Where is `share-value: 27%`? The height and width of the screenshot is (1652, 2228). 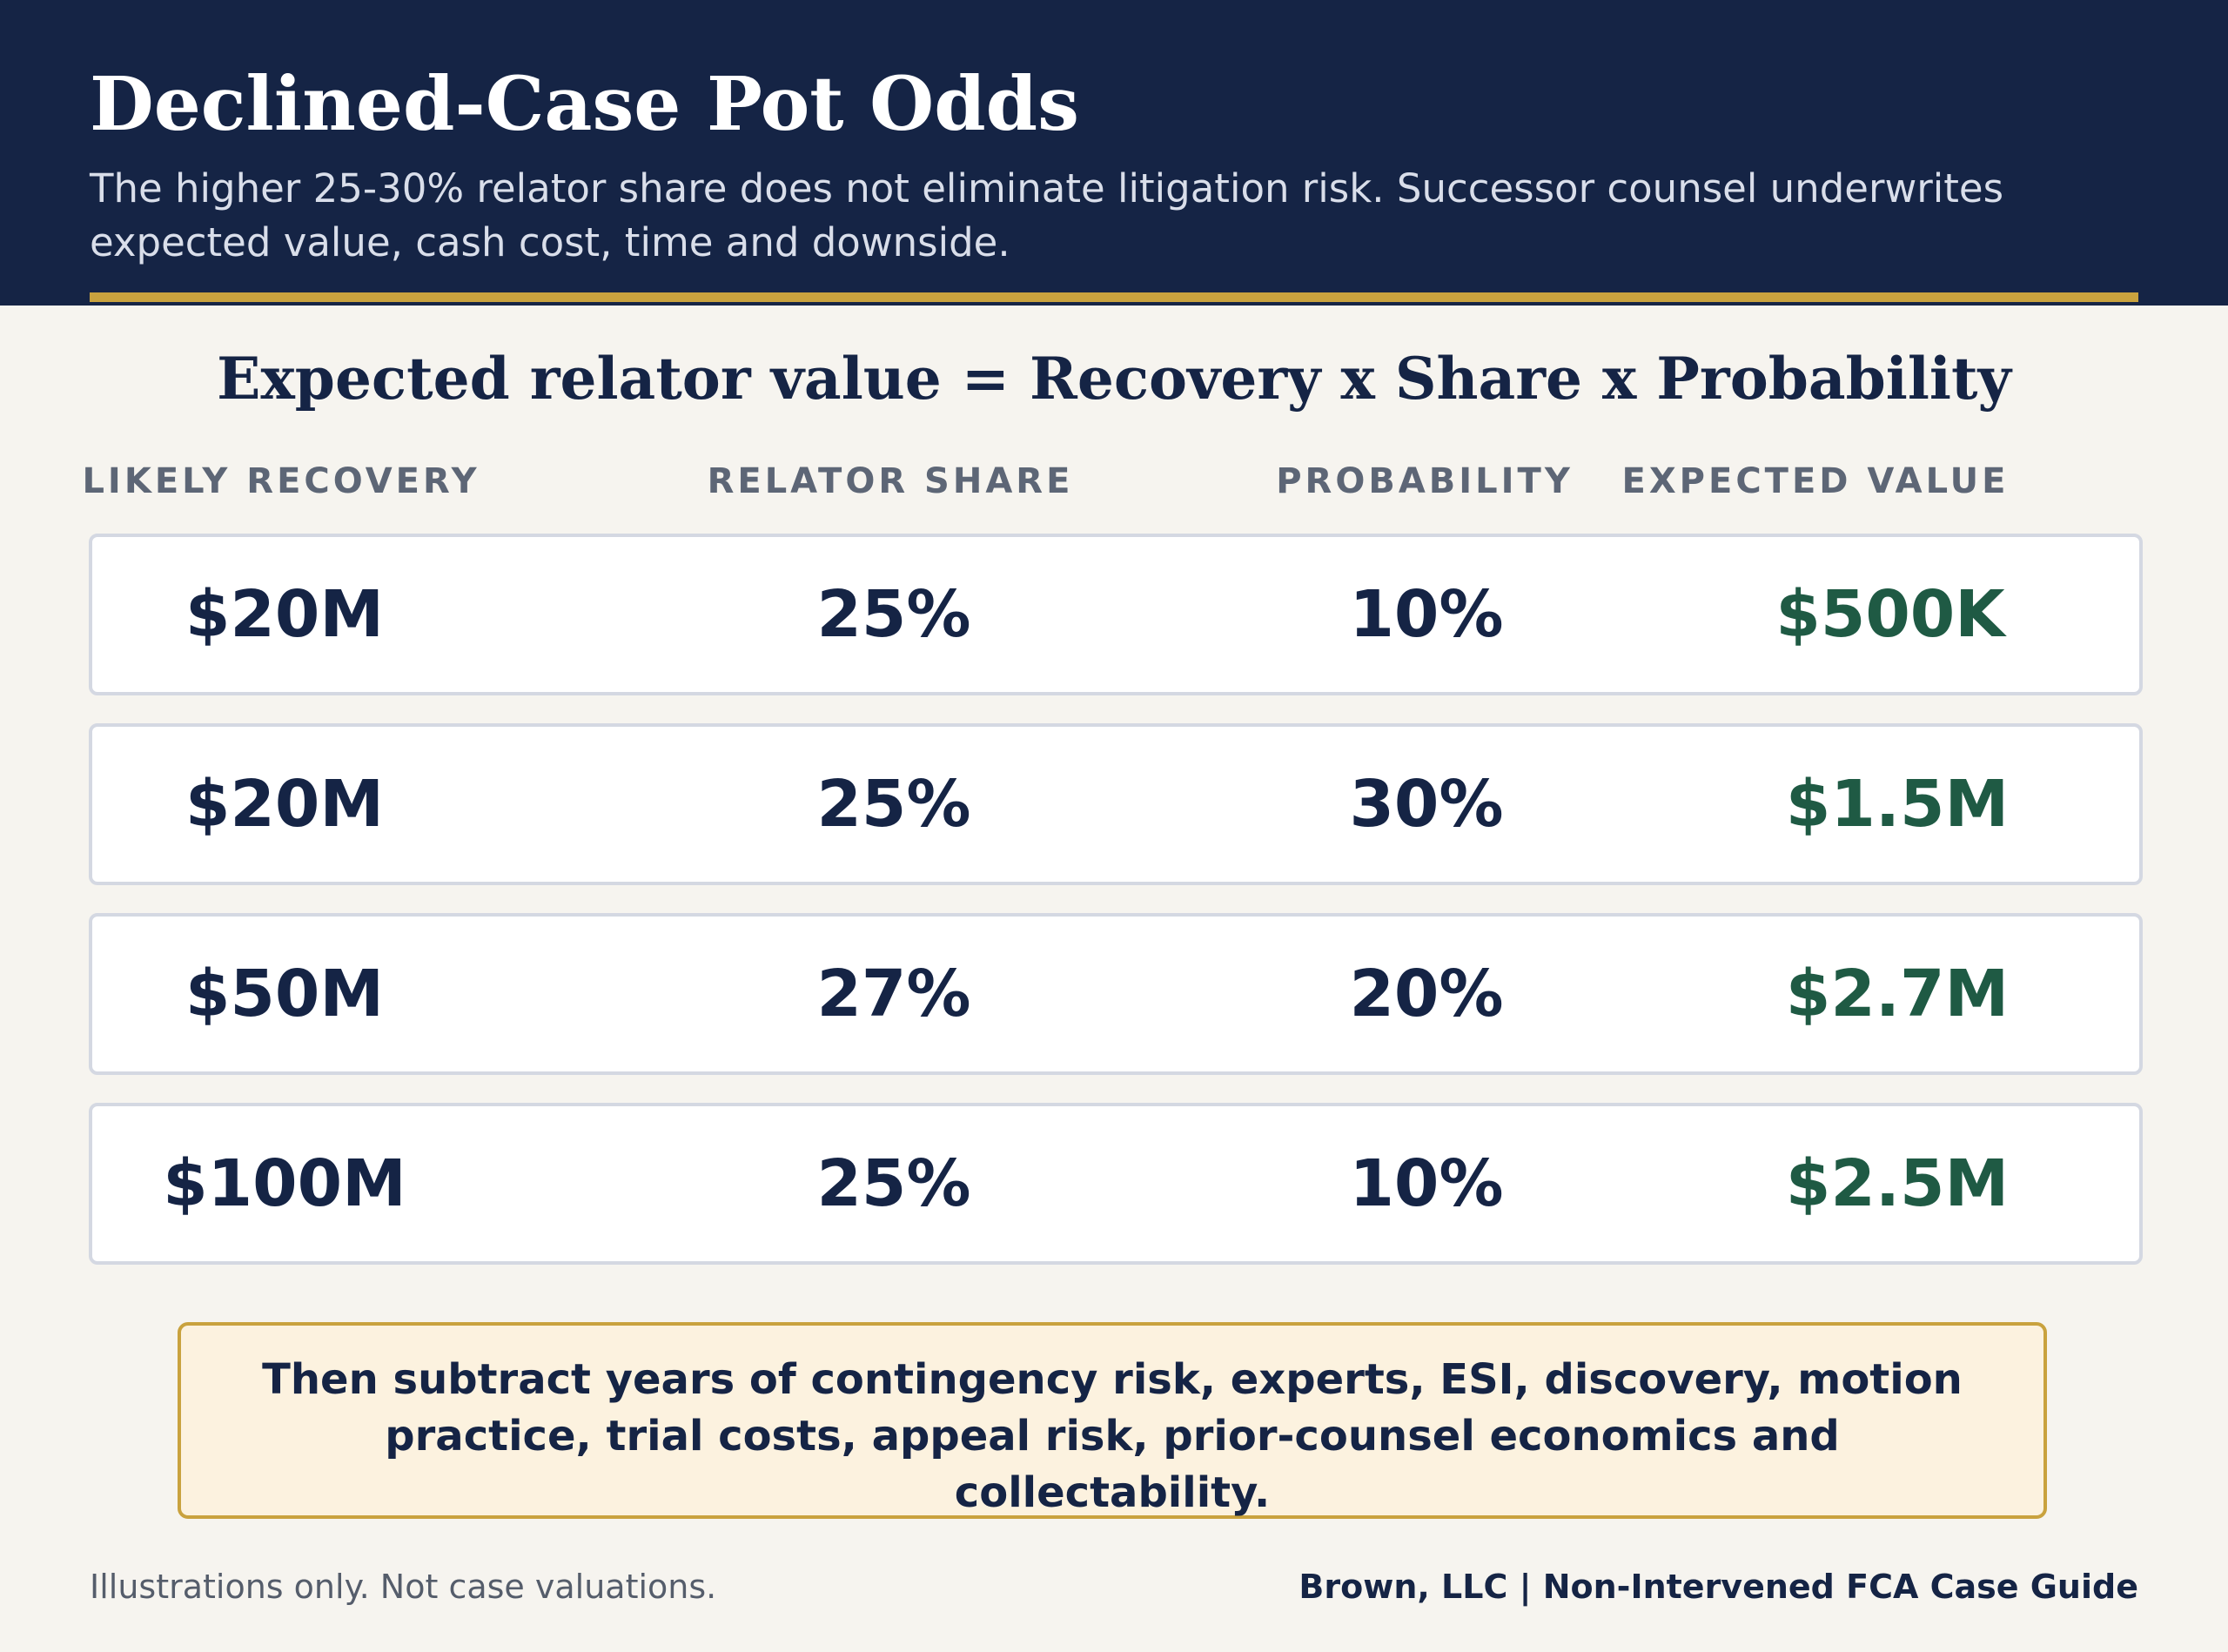 share-value: 27% is located at coordinates (894, 994).